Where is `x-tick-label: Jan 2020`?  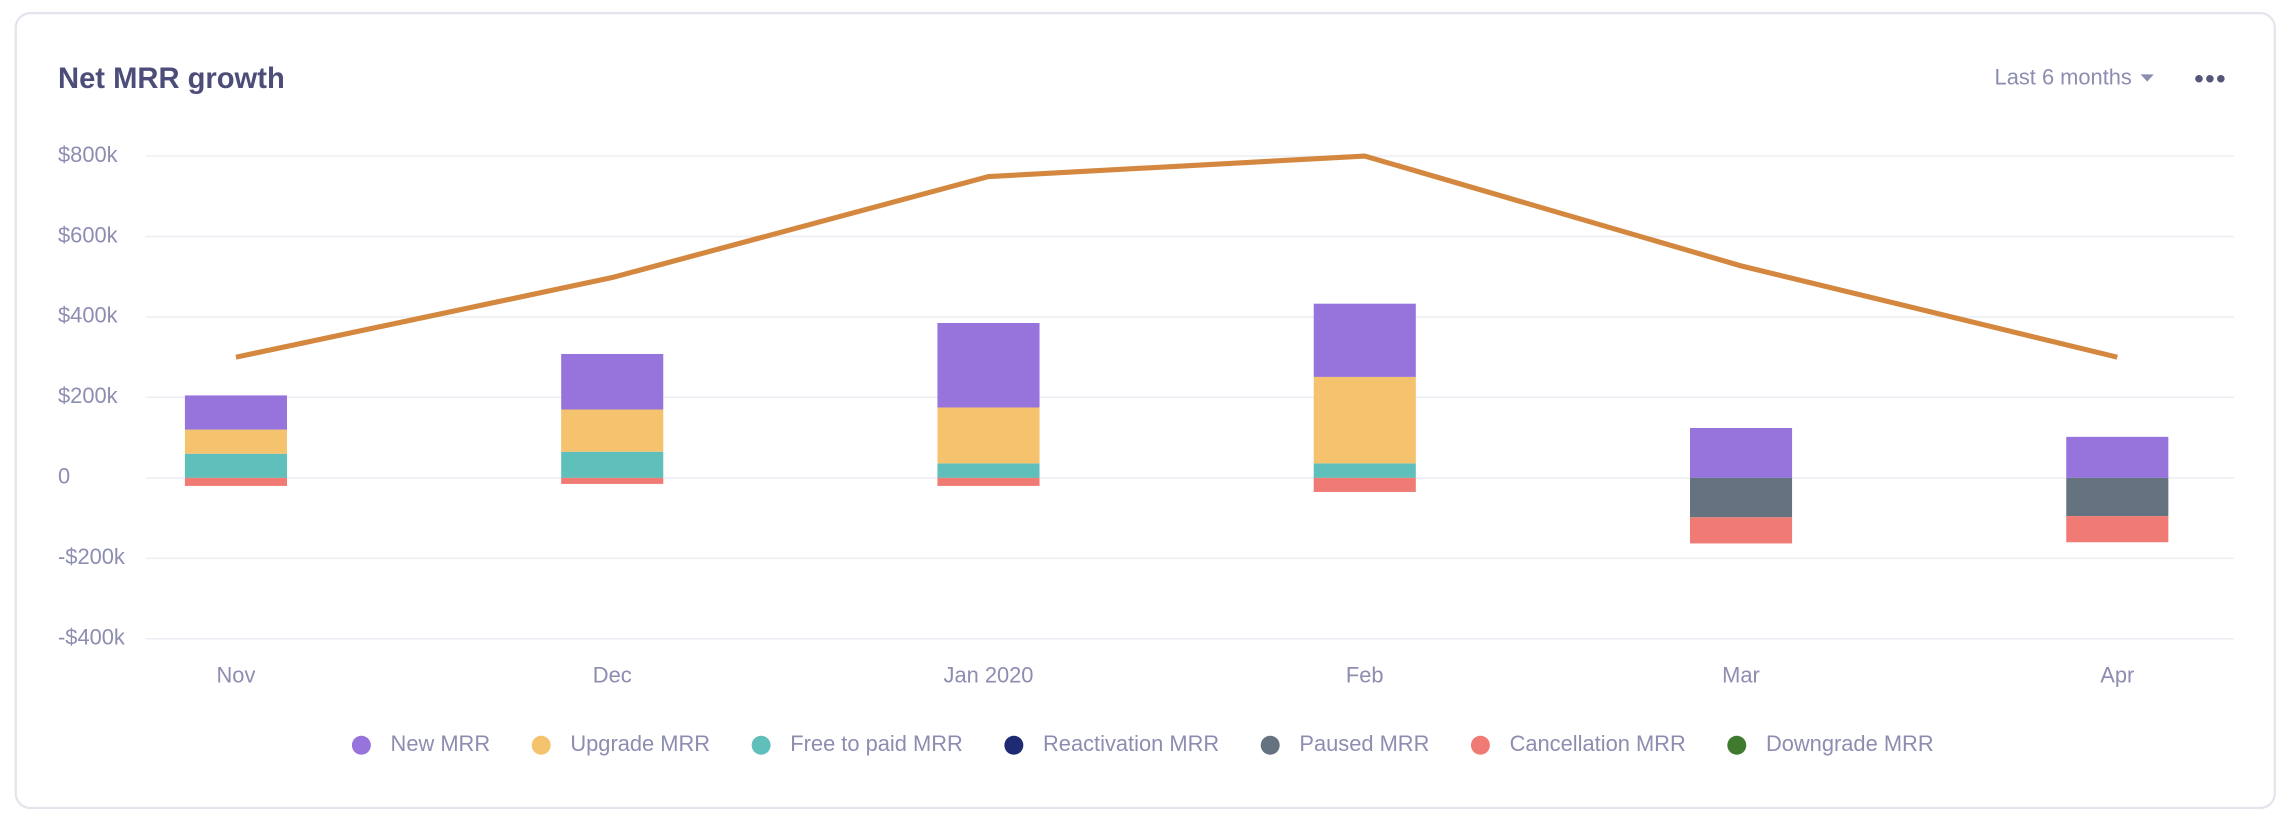
x-tick-label: Jan 2020 is located at coordinates (989, 674).